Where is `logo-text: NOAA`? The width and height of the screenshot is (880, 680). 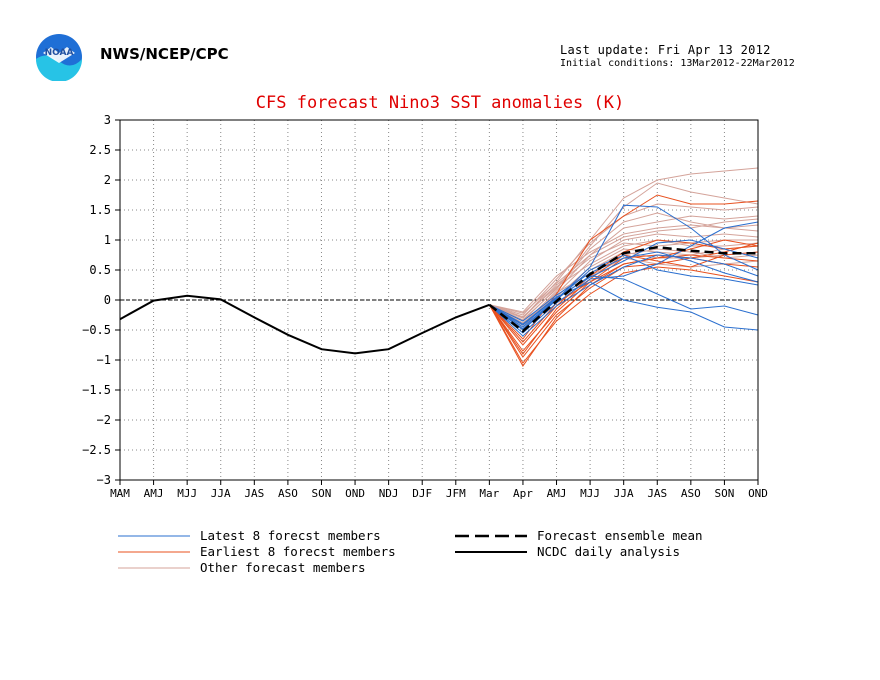 logo-text: NOAA is located at coordinates (59, 53).